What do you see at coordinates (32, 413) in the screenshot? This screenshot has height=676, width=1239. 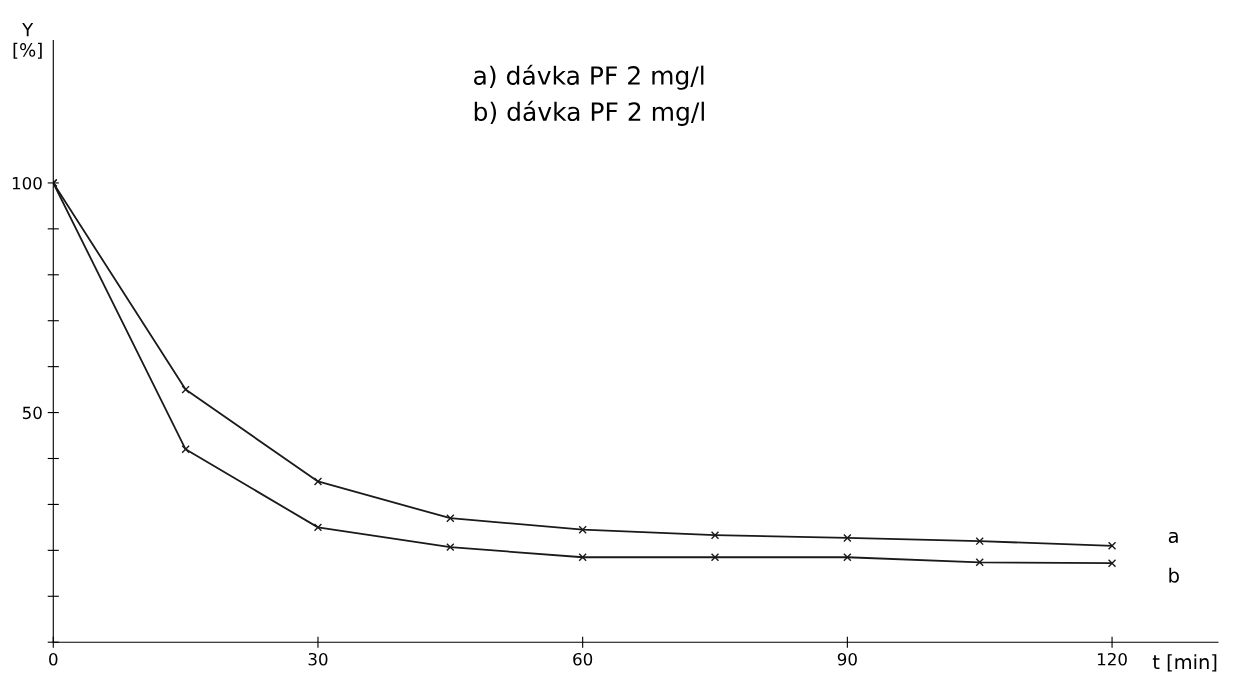 I see `y-tick-label: 50` at bounding box center [32, 413].